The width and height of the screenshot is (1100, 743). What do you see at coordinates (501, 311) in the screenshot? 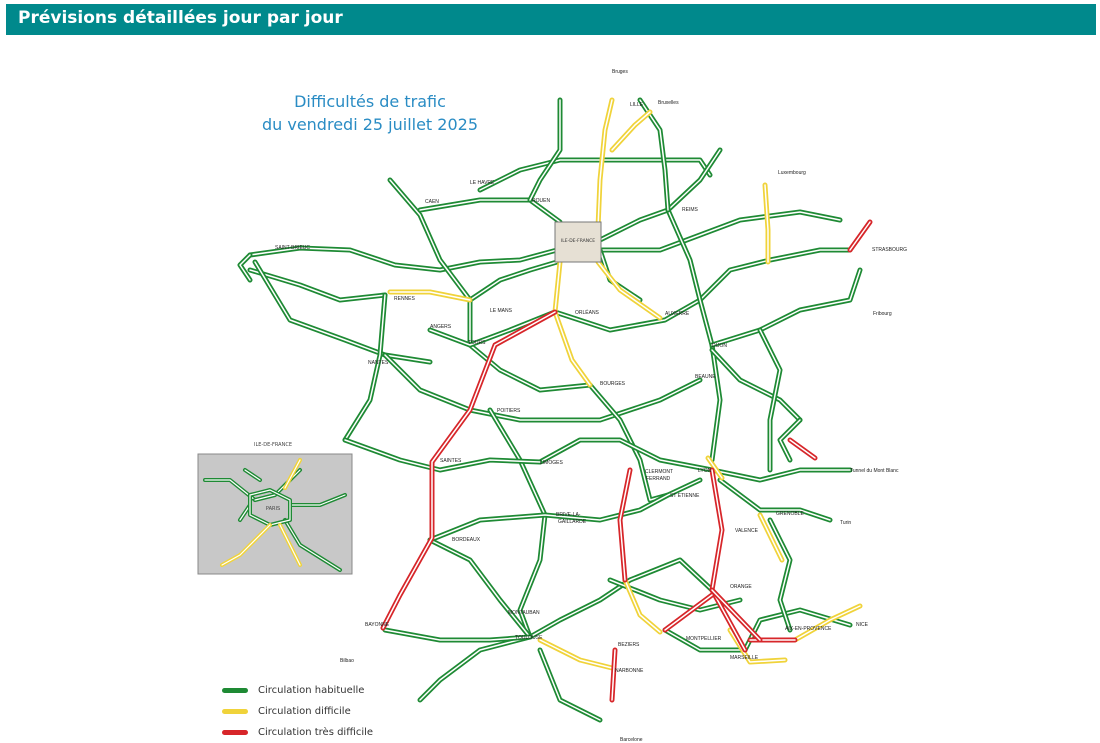
I see `city-label-le-mans: LE MANS` at bounding box center [501, 311].